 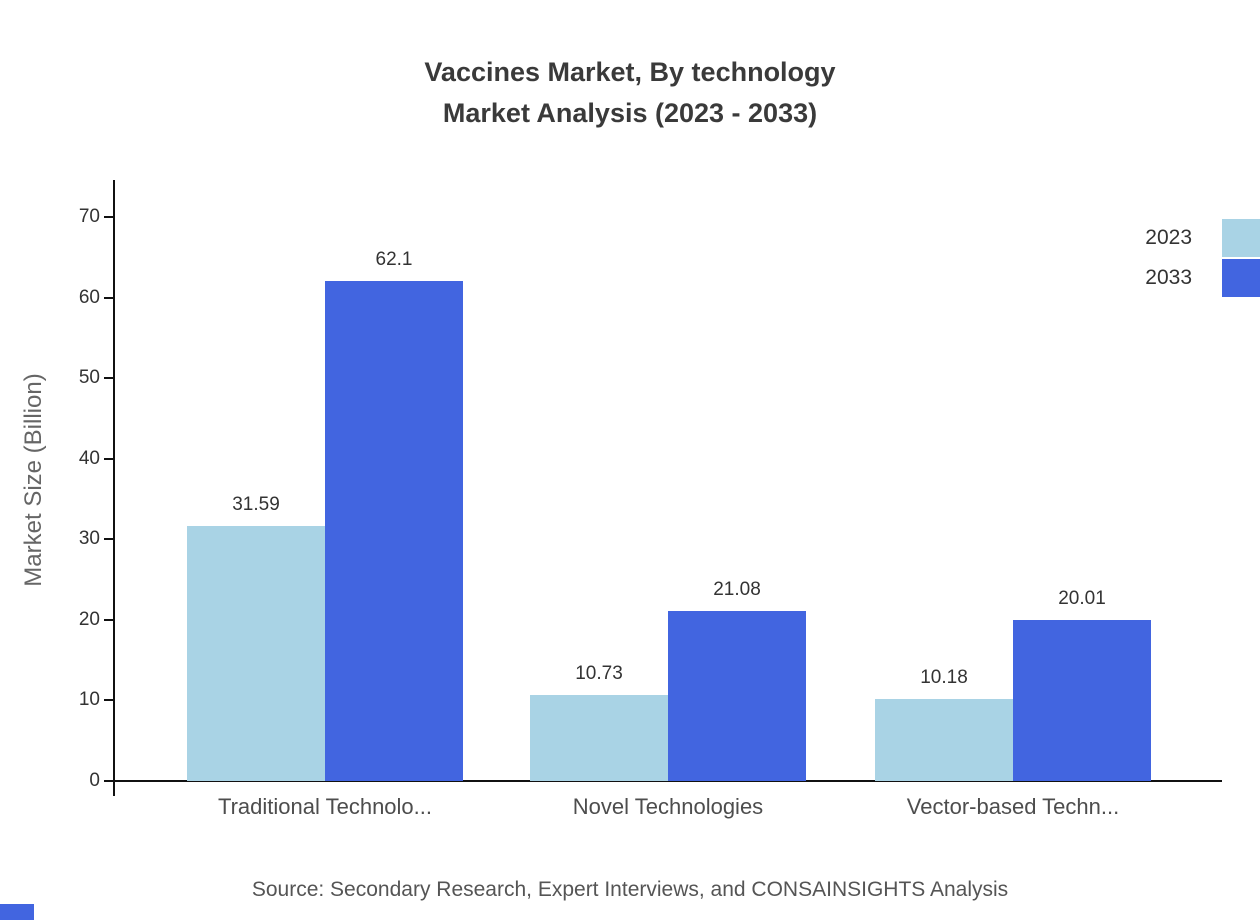 I want to click on y-tick-label: 0, so click(x=94, y=780).